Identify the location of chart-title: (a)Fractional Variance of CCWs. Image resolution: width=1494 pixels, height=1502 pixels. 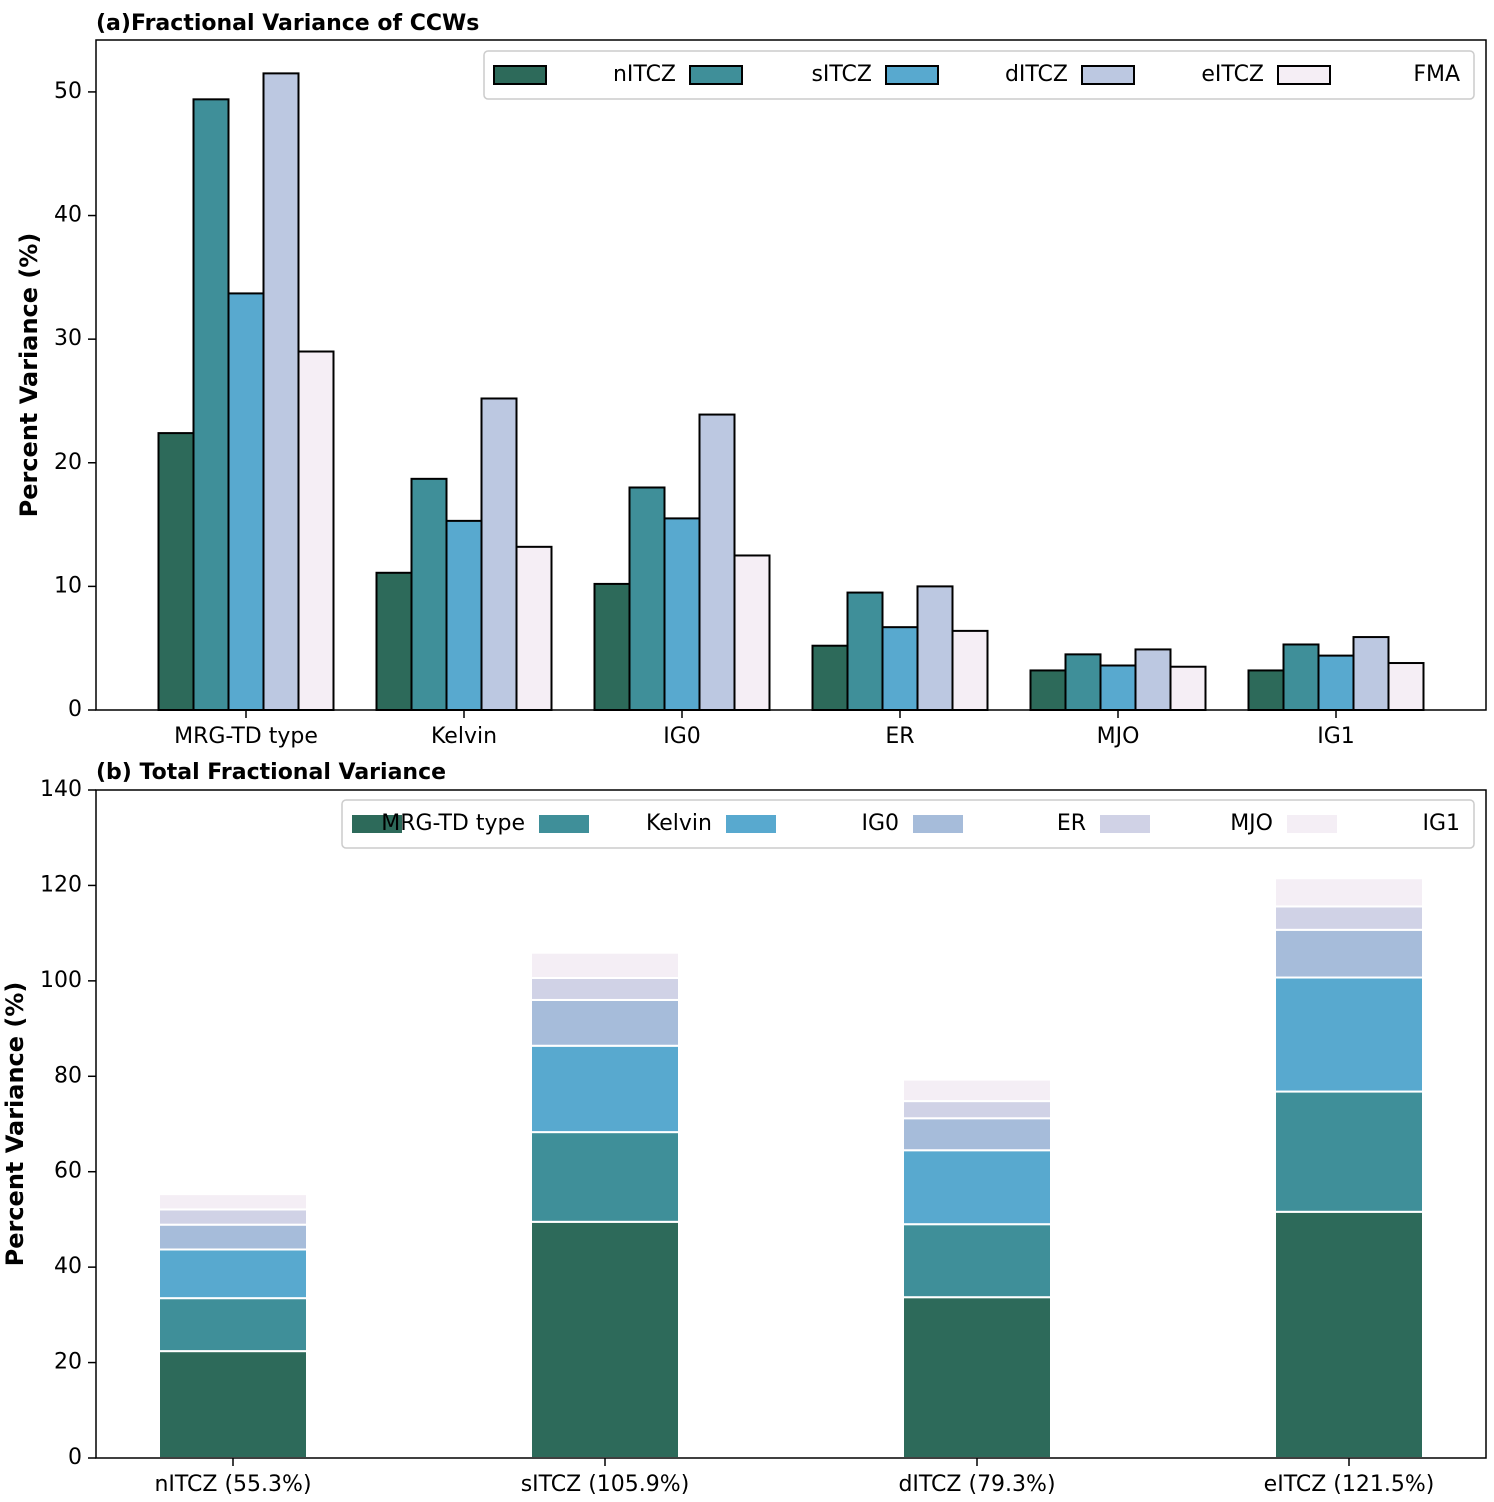
(287, 23).